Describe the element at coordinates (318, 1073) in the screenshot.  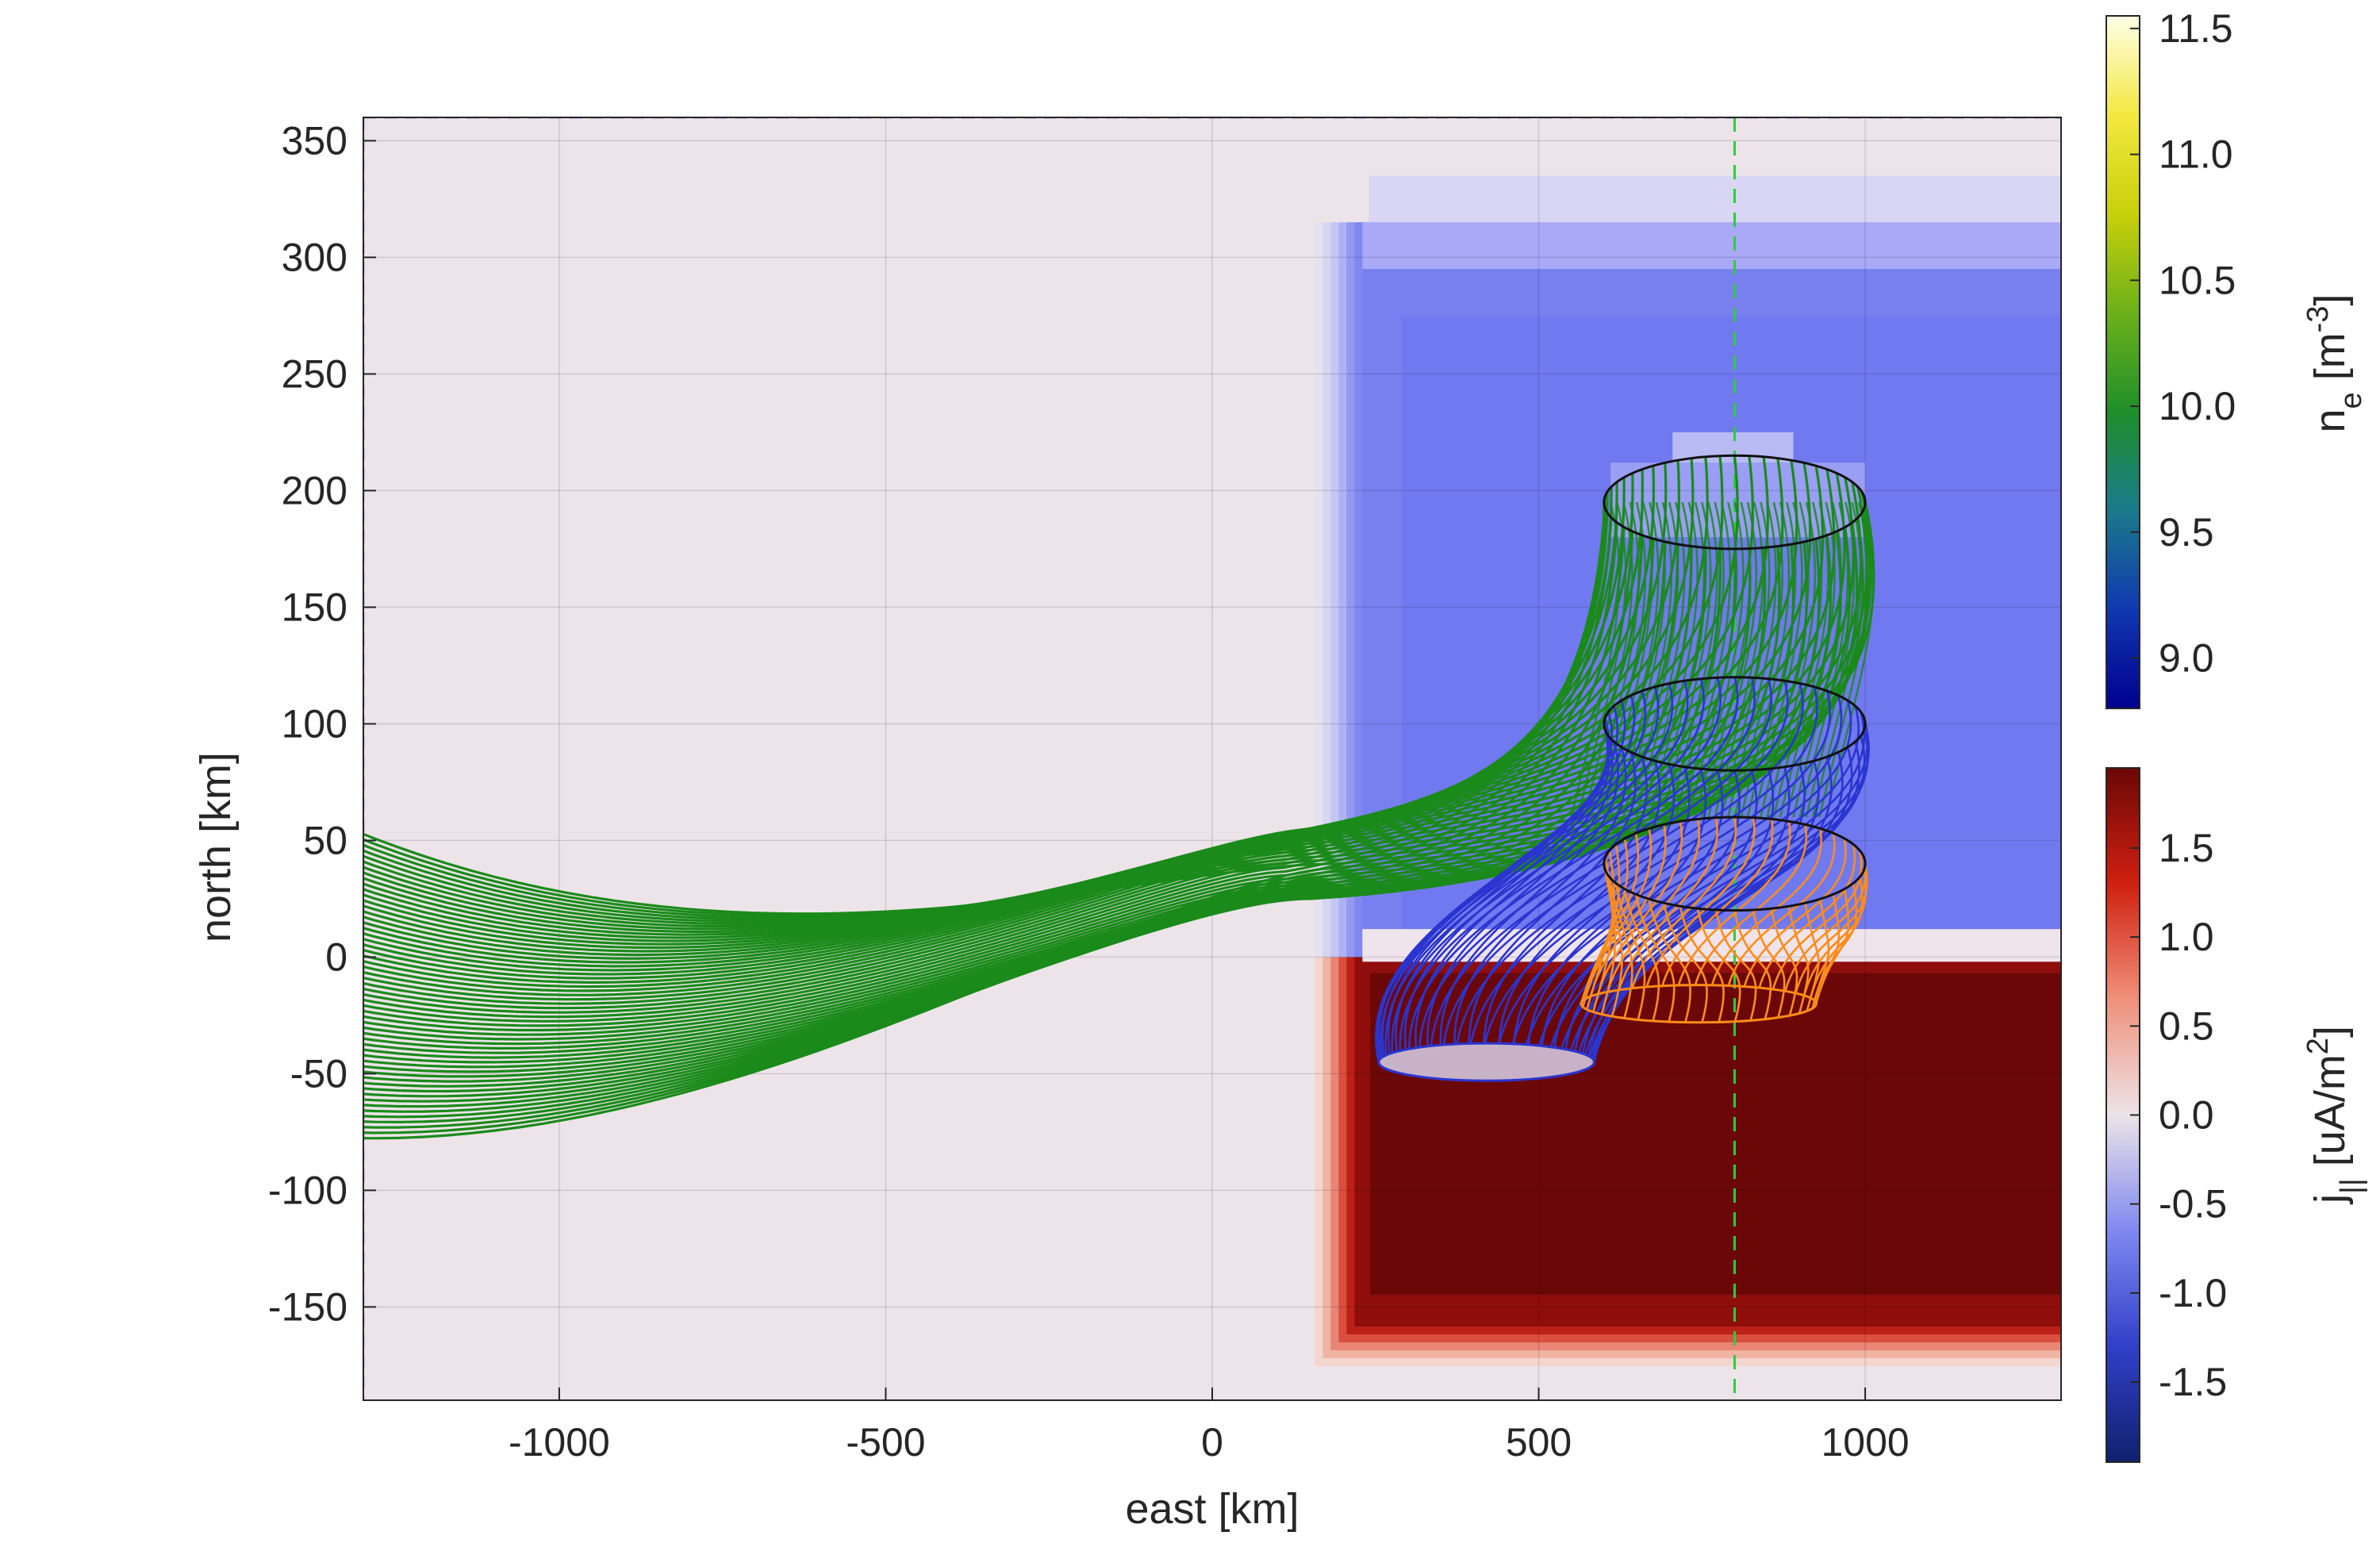
I see `y-tick-label: -50` at that location.